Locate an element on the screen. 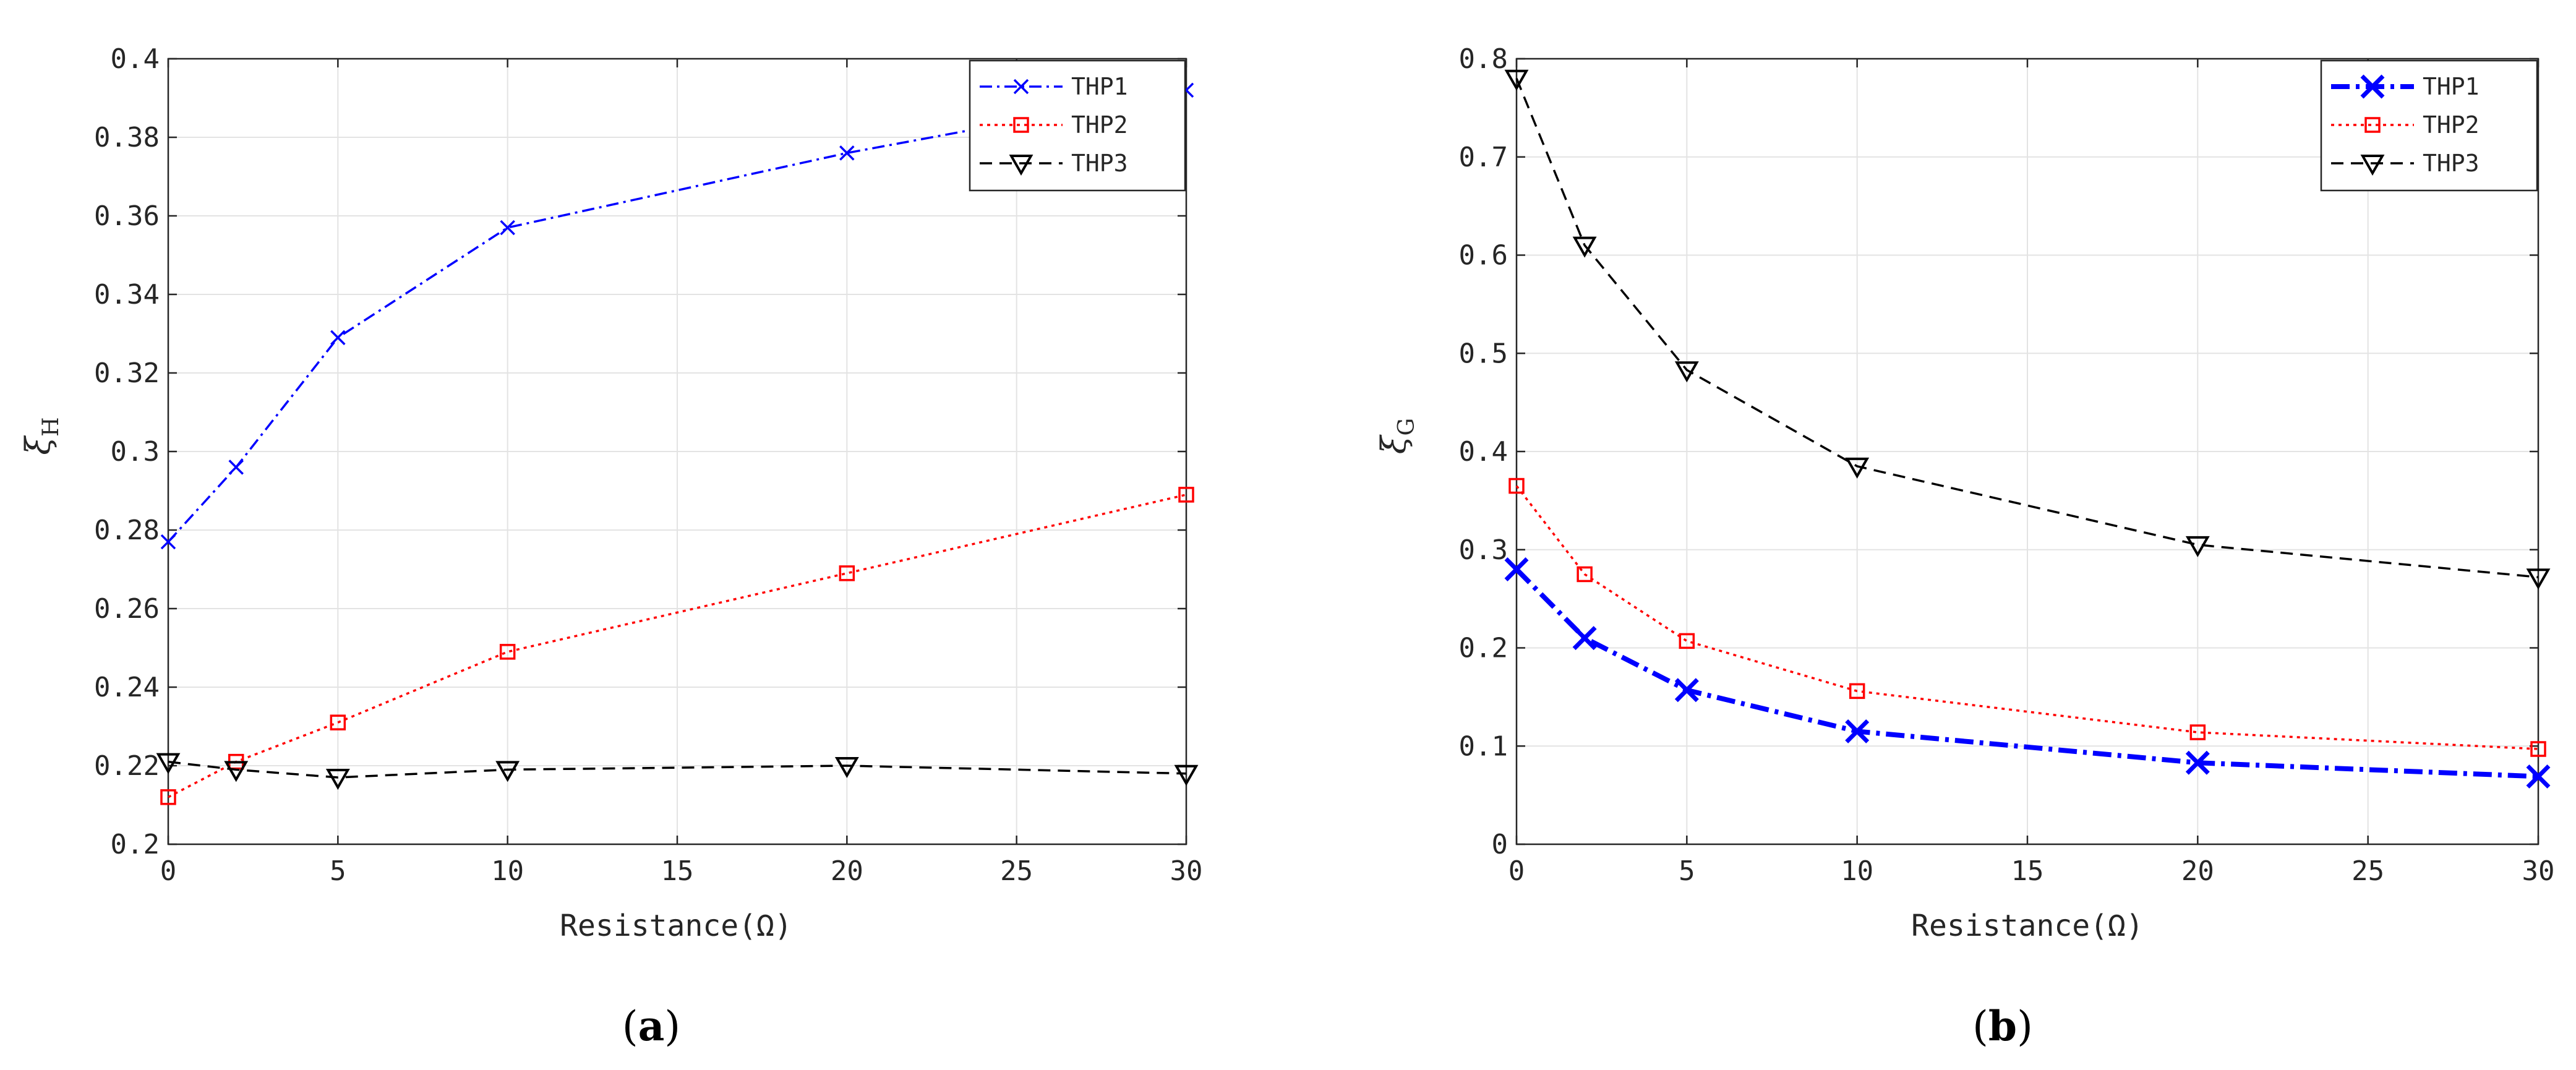 The width and height of the screenshot is (2576, 1070). caption-b: (b) is located at coordinates (2002, 1026).